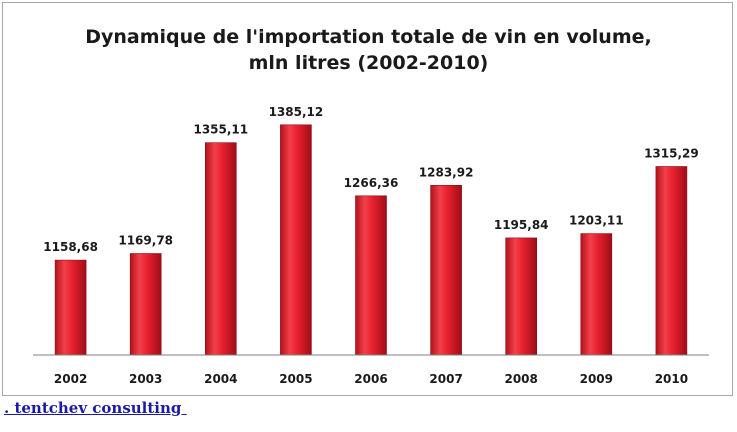 The width and height of the screenshot is (737, 432). Describe the element at coordinates (295, 379) in the screenshot. I see `x-tick-2005: 2005` at that location.